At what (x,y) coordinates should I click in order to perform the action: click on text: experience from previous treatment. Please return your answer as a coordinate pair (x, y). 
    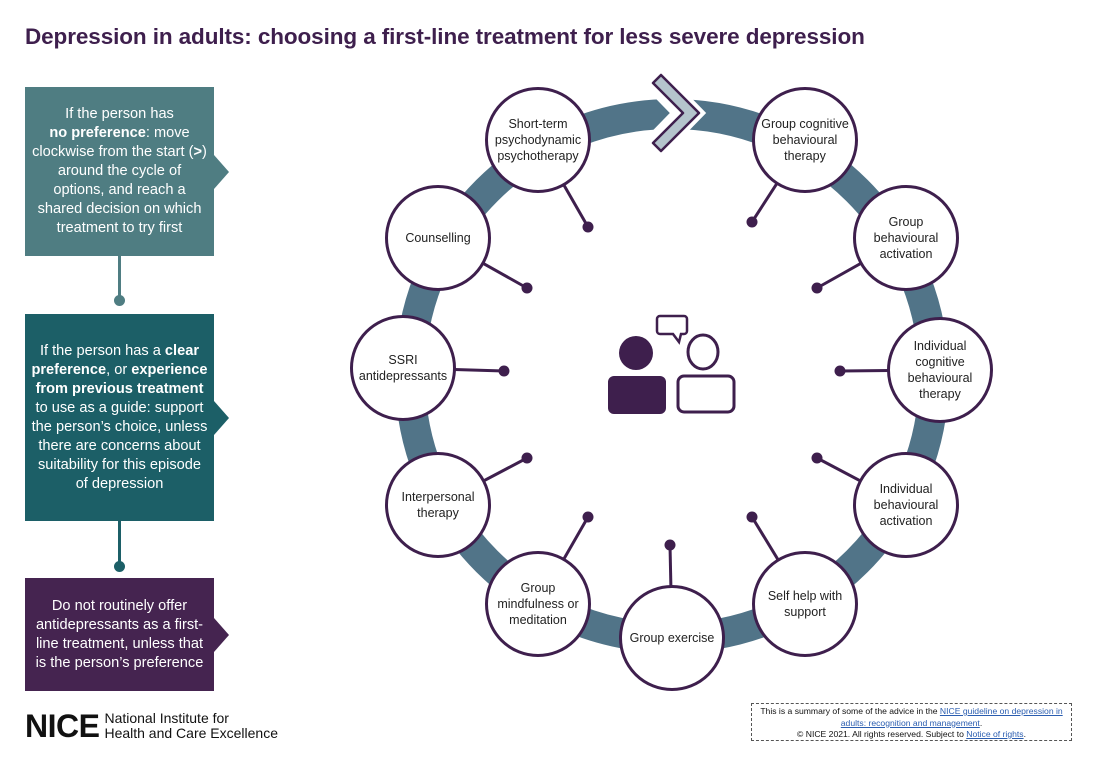
    Looking at the image, I should click on (121, 379).